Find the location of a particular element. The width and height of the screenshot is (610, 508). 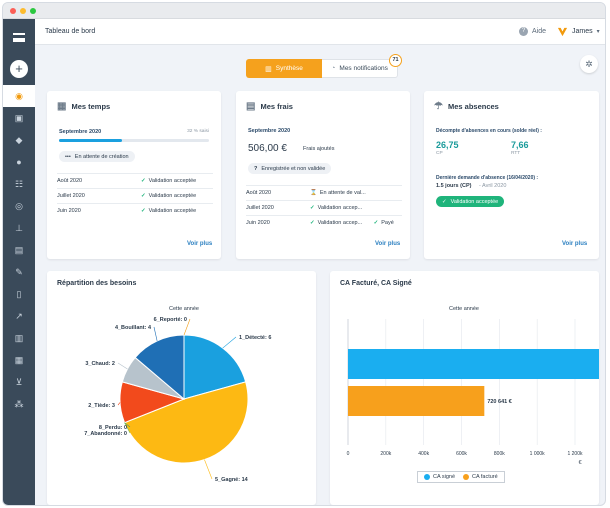

sidebar-item-stats: ↗ is located at coordinates (19, 316).